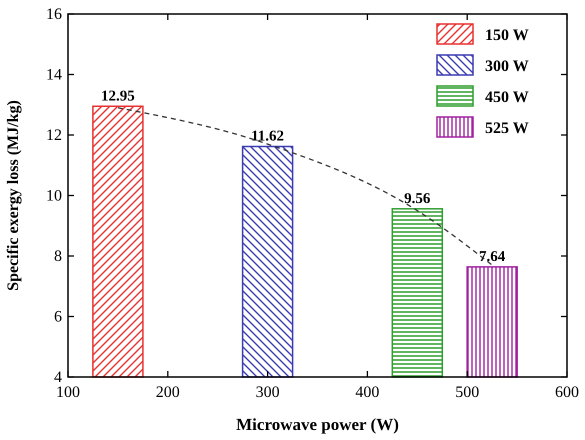 The width and height of the screenshot is (585, 440). I want to click on y-tick-label: 10, so click(54, 196).